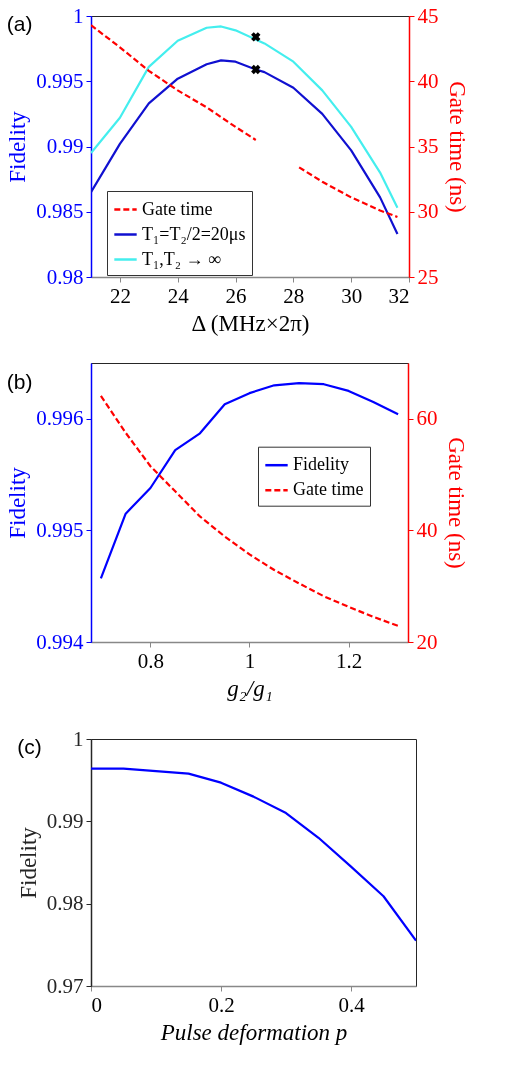 Image resolution: width=517 pixels, height=1091 pixels. I want to click on x-axis-title: Δ (MHz×2π), so click(250, 323).